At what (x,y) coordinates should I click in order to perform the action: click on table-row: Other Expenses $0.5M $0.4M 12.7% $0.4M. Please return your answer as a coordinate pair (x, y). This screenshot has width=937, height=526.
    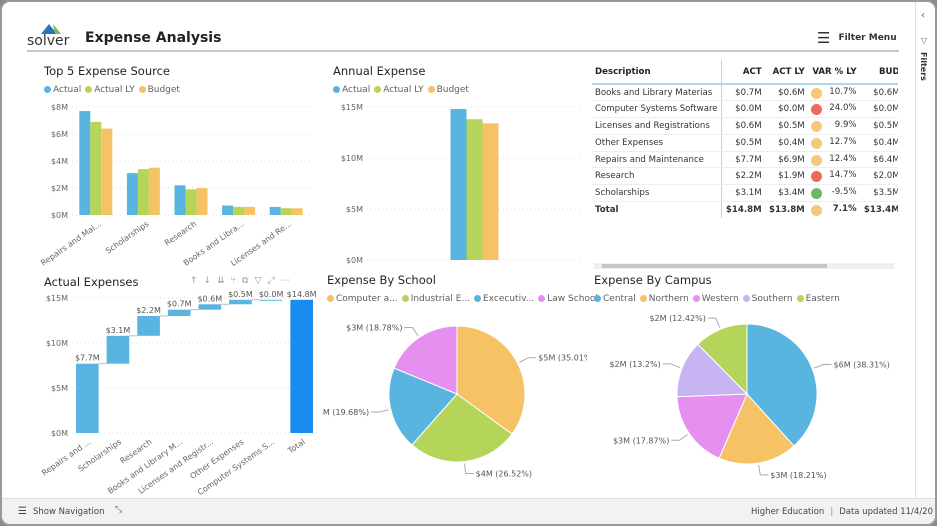
    Looking at the image, I should click on (745, 143).